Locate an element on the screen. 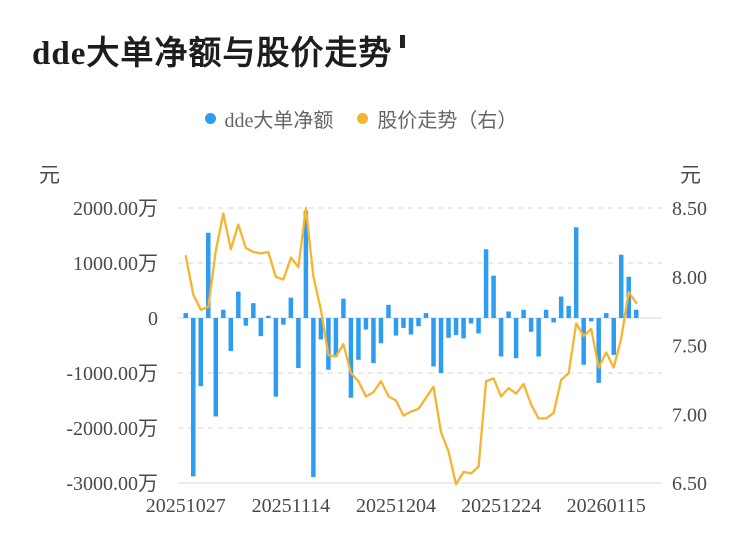 This screenshot has width=750, height=558. left-axis-unit: 元 is located at coordinates (49, 175).